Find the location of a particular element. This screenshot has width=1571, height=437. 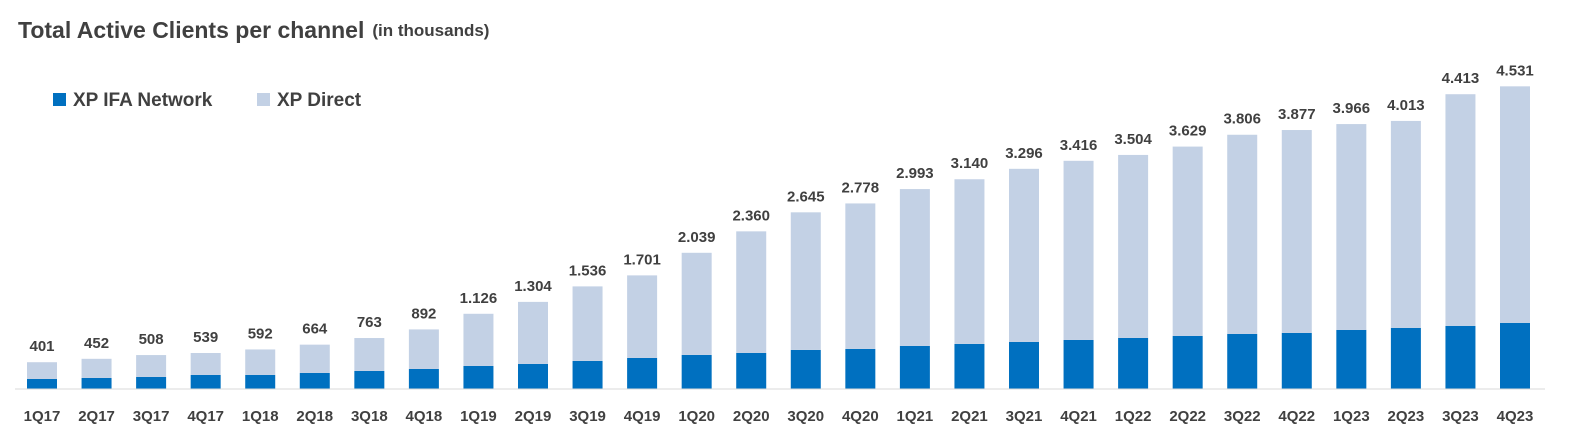

x-tick-label: 3Q18 is located at coordinates (369, 416).